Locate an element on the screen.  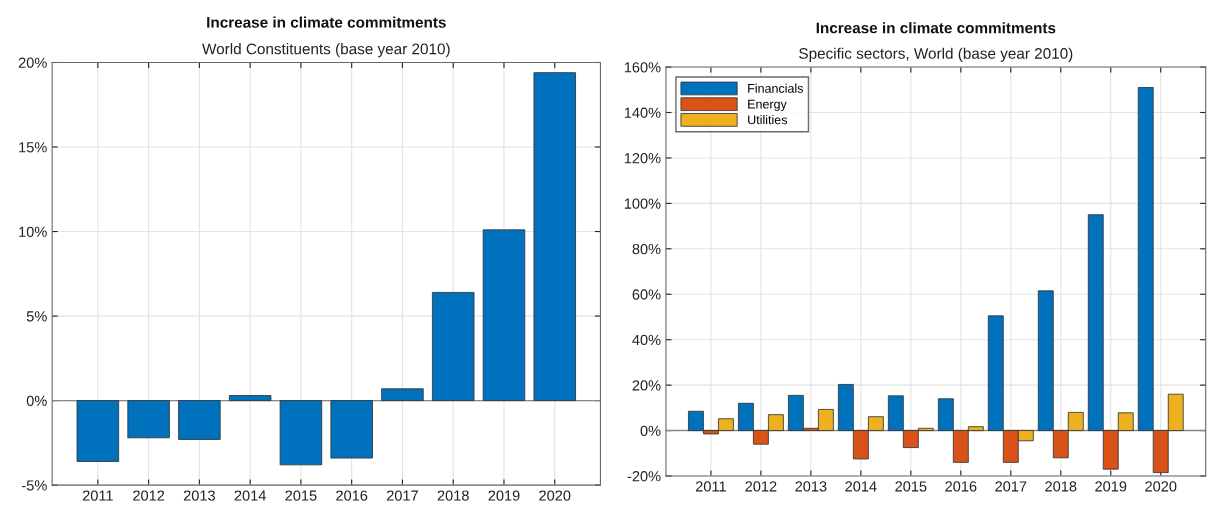
legend-label: Financials is located at coordinates (776, 88).